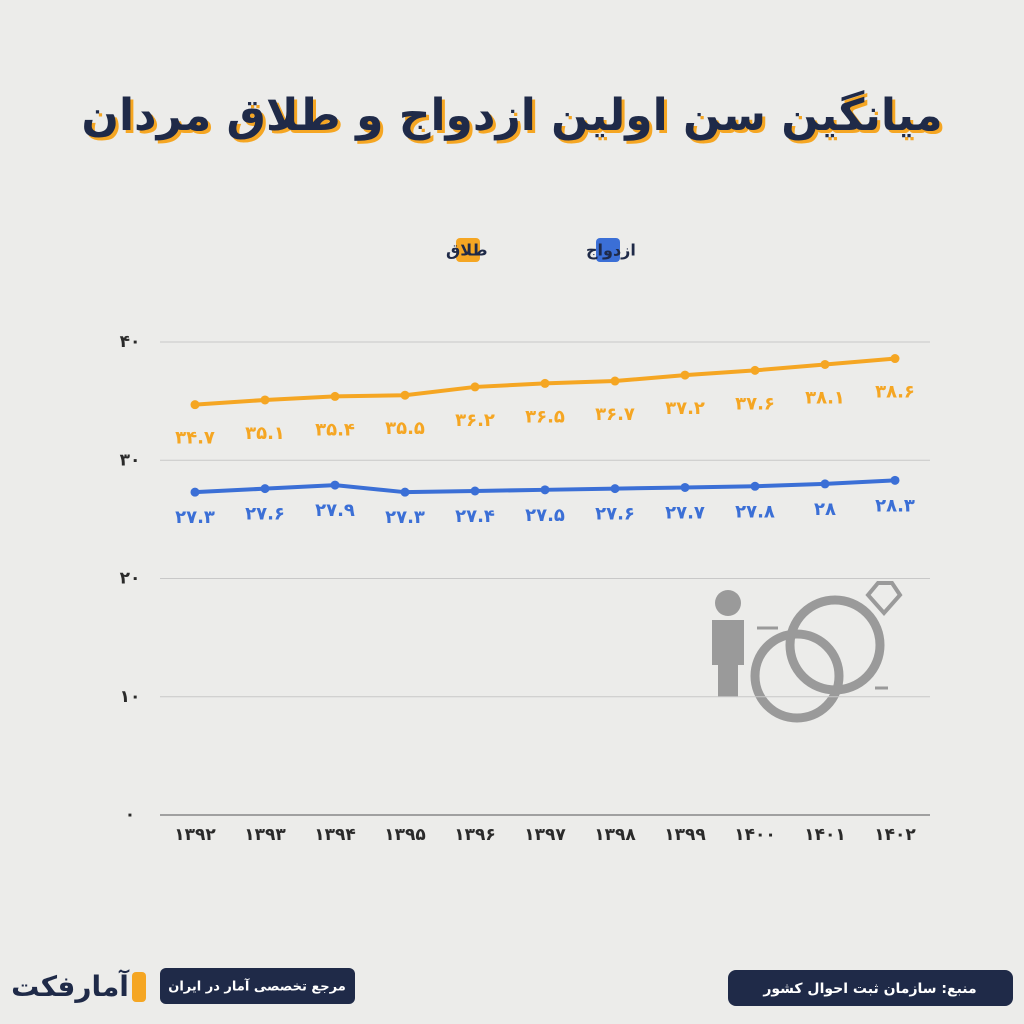 The height and width of the screenshot is (1024, 1024). What do you see at coordinates (545, 416) in the screenshot?
I see `value-label: ۳۶.۵` at bounding box center [545, 416].